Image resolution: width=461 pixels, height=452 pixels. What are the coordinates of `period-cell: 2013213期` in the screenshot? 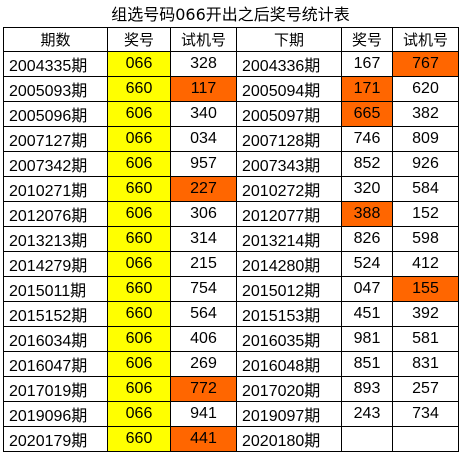 It's located at (55, 239).